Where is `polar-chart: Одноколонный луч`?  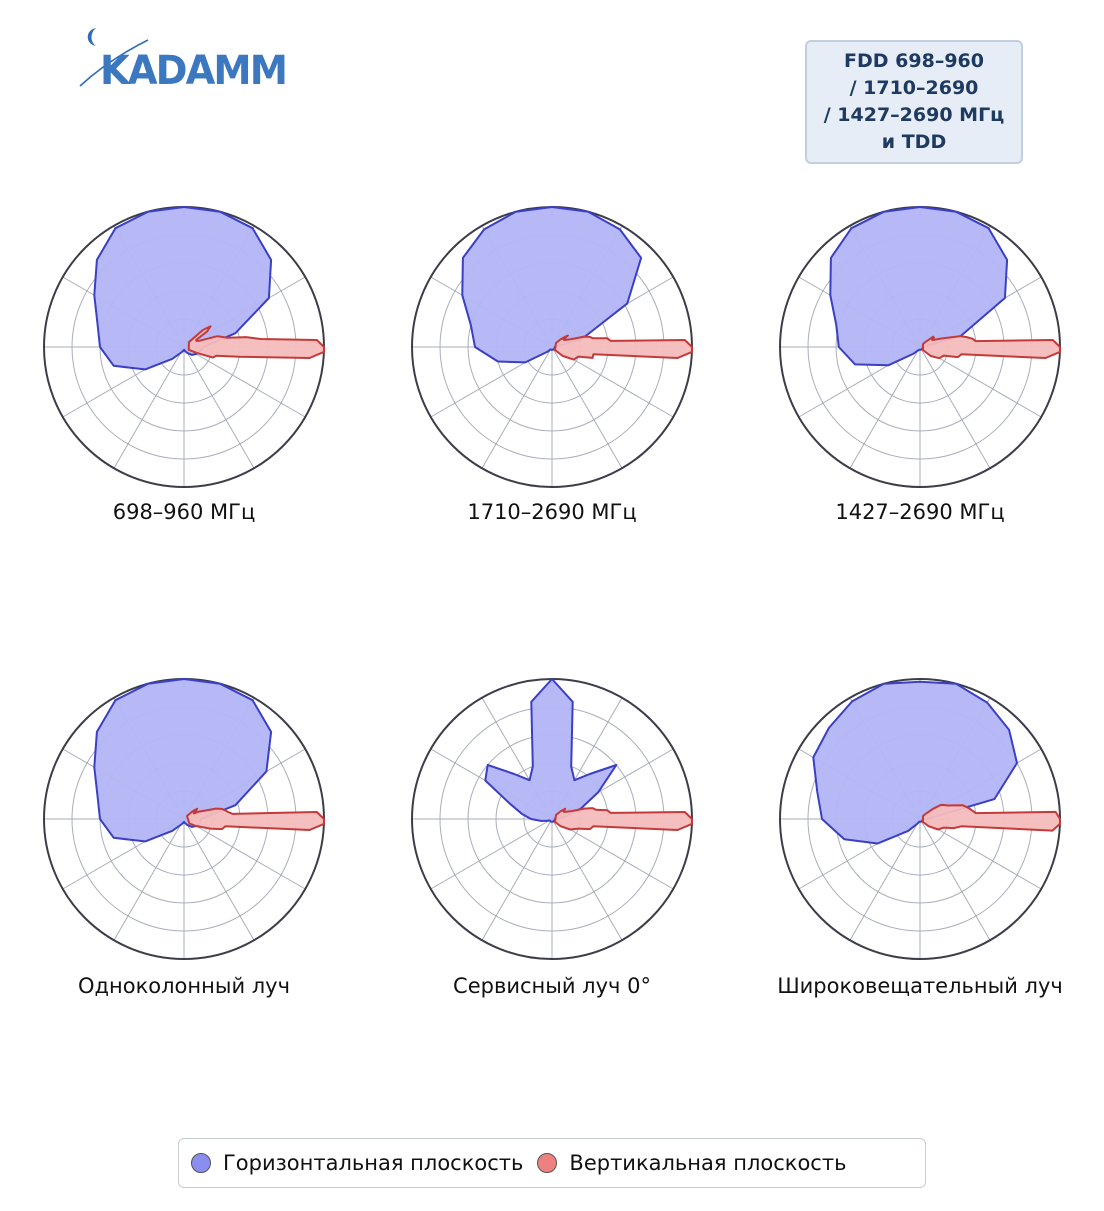 polar-chart: Одноколонный луч is located at coordinates (184, 838).